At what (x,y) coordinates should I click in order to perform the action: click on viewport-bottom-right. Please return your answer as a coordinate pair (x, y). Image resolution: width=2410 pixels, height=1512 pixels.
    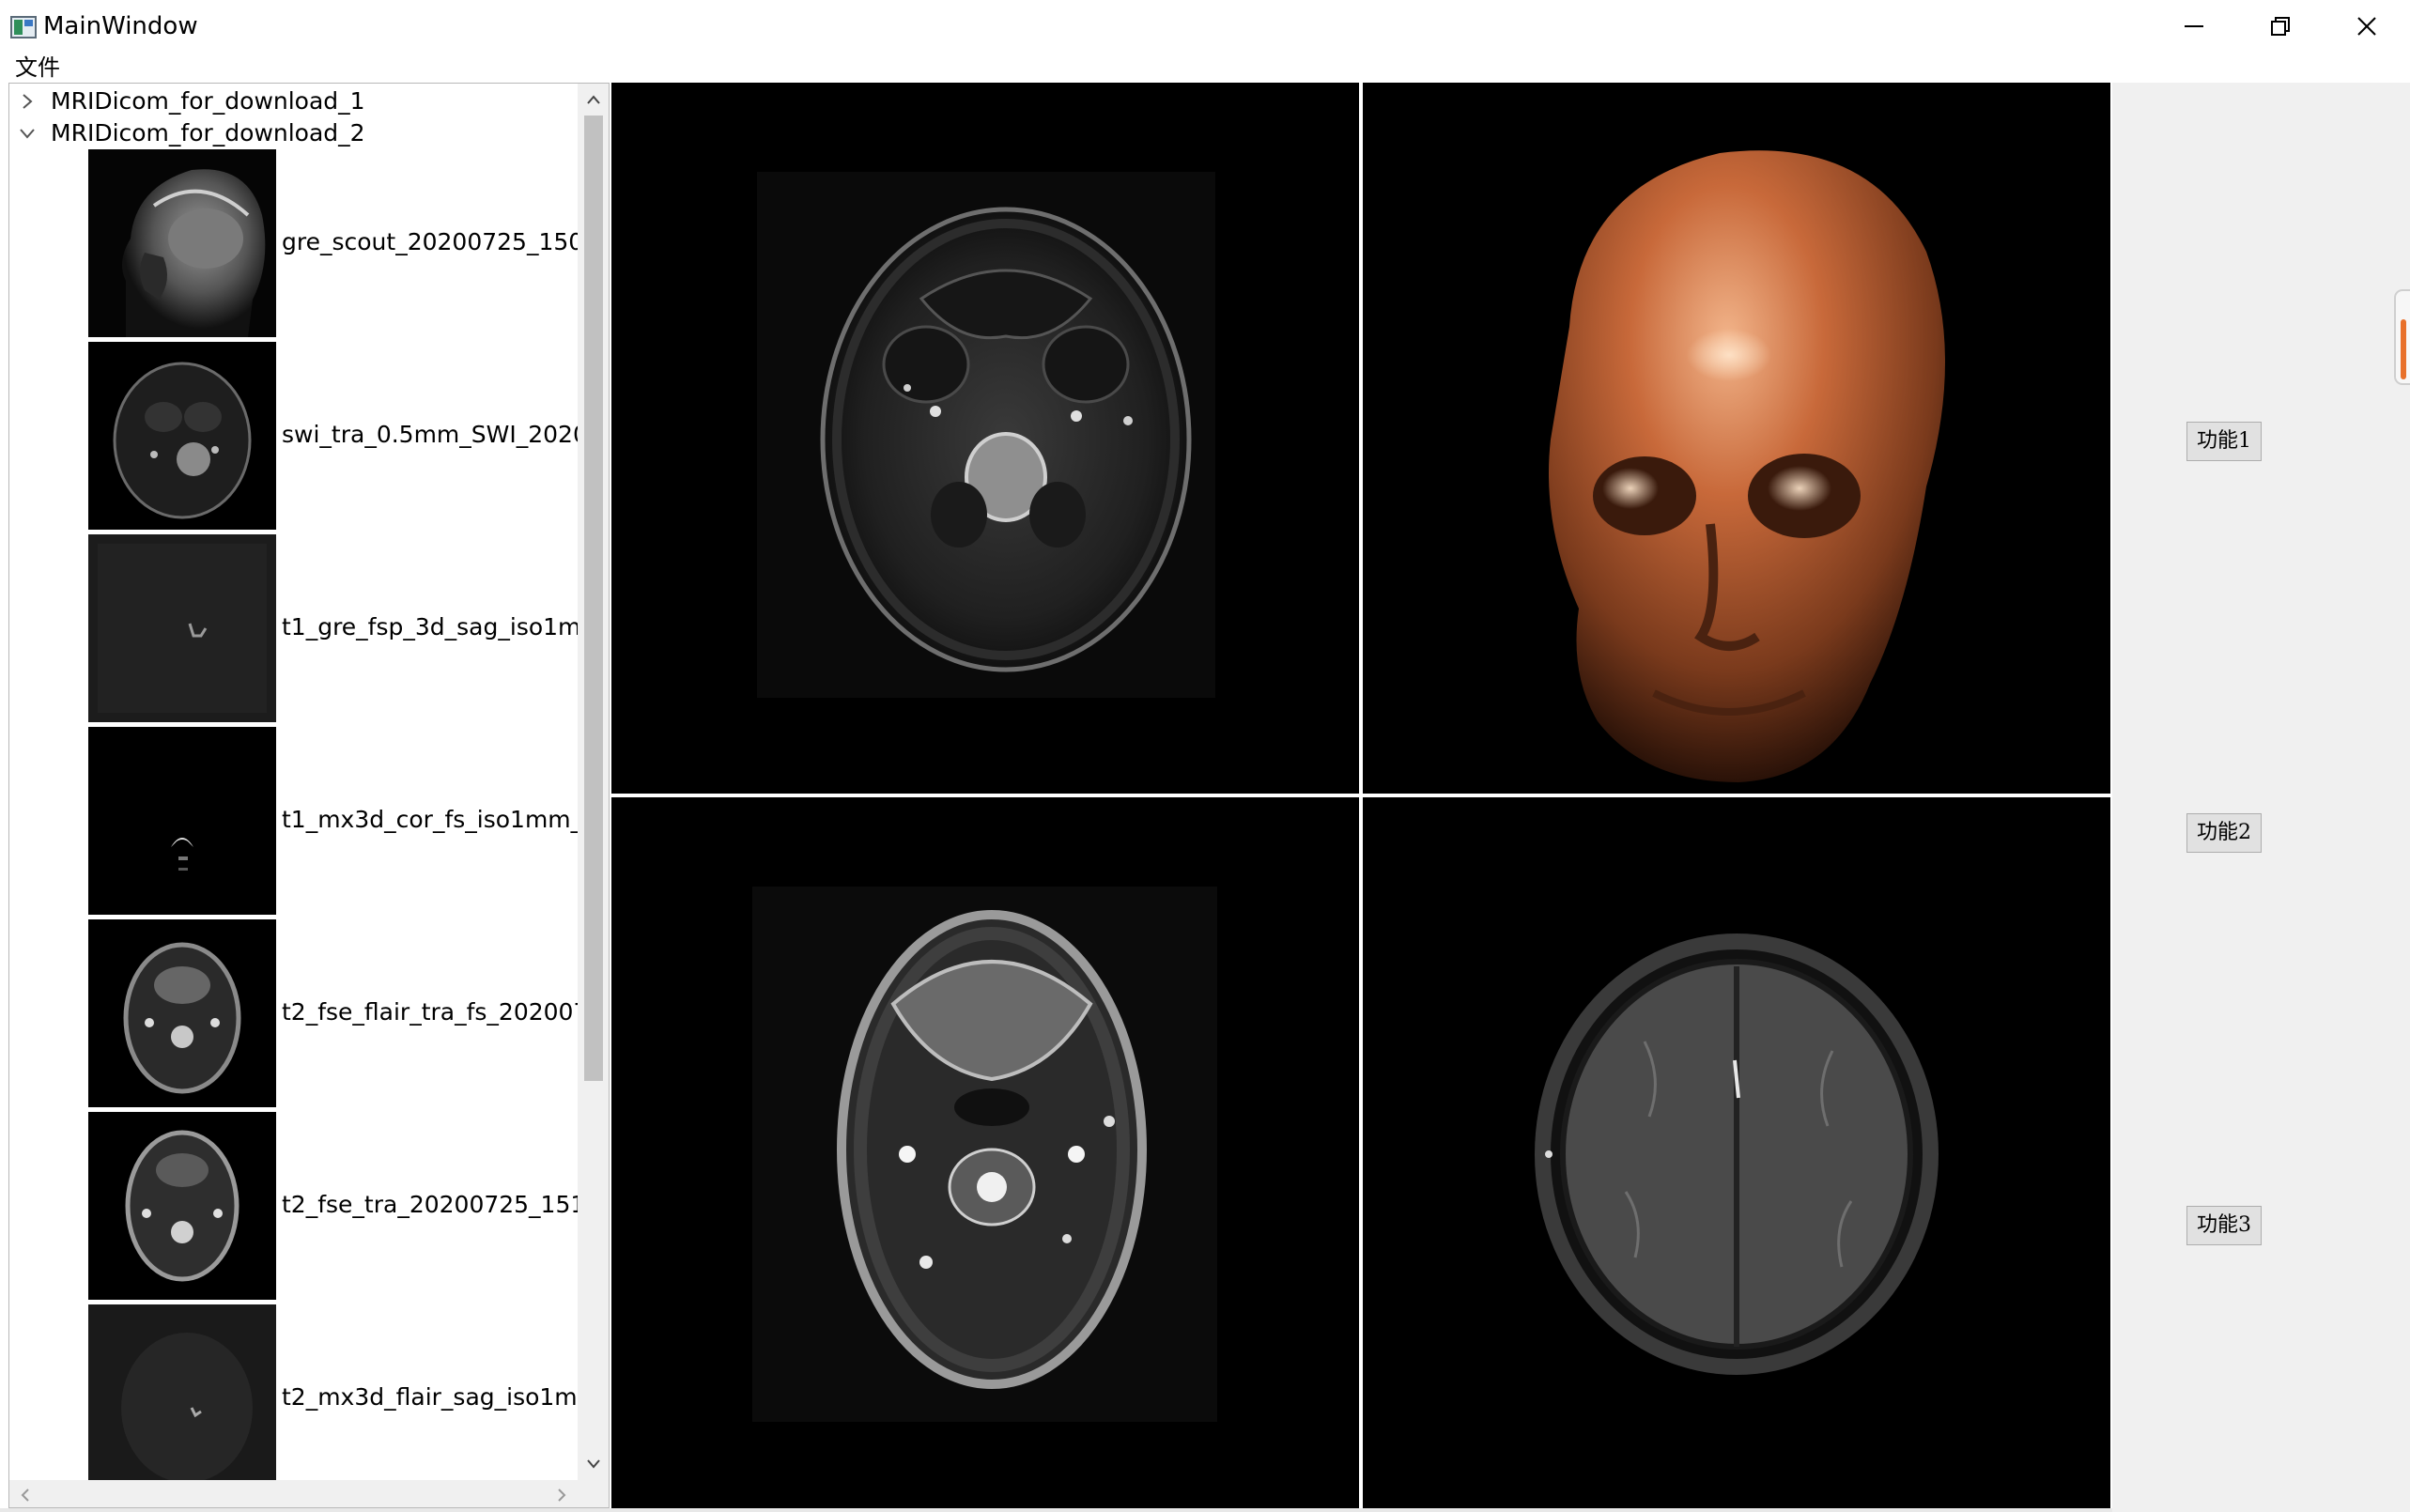
    Looking at the image, I should click on (1736, 1152).